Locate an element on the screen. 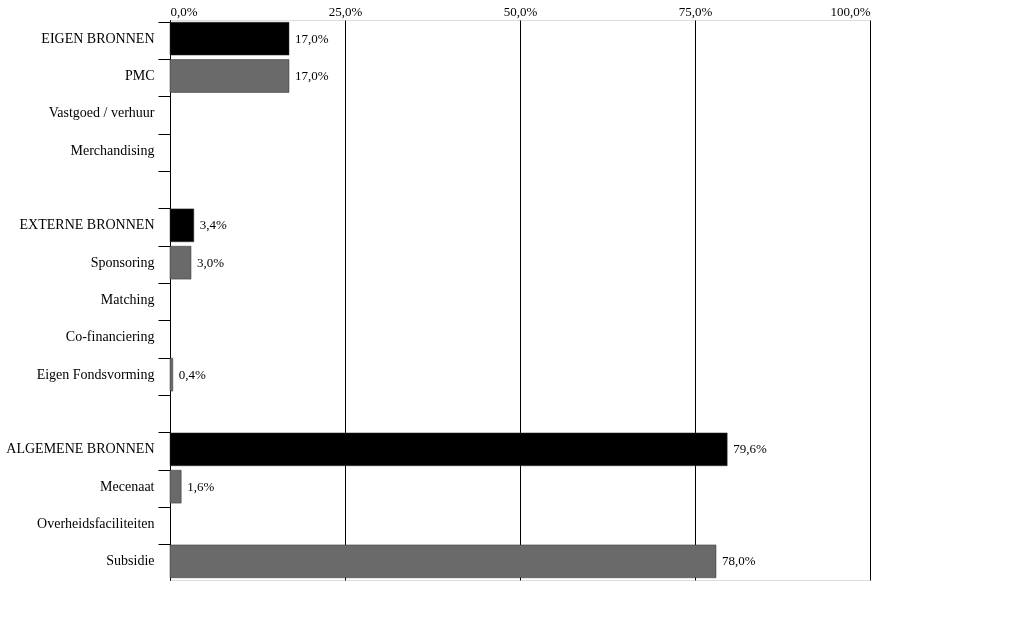  data-label: 78,0% is located at coordinates (739, 561).